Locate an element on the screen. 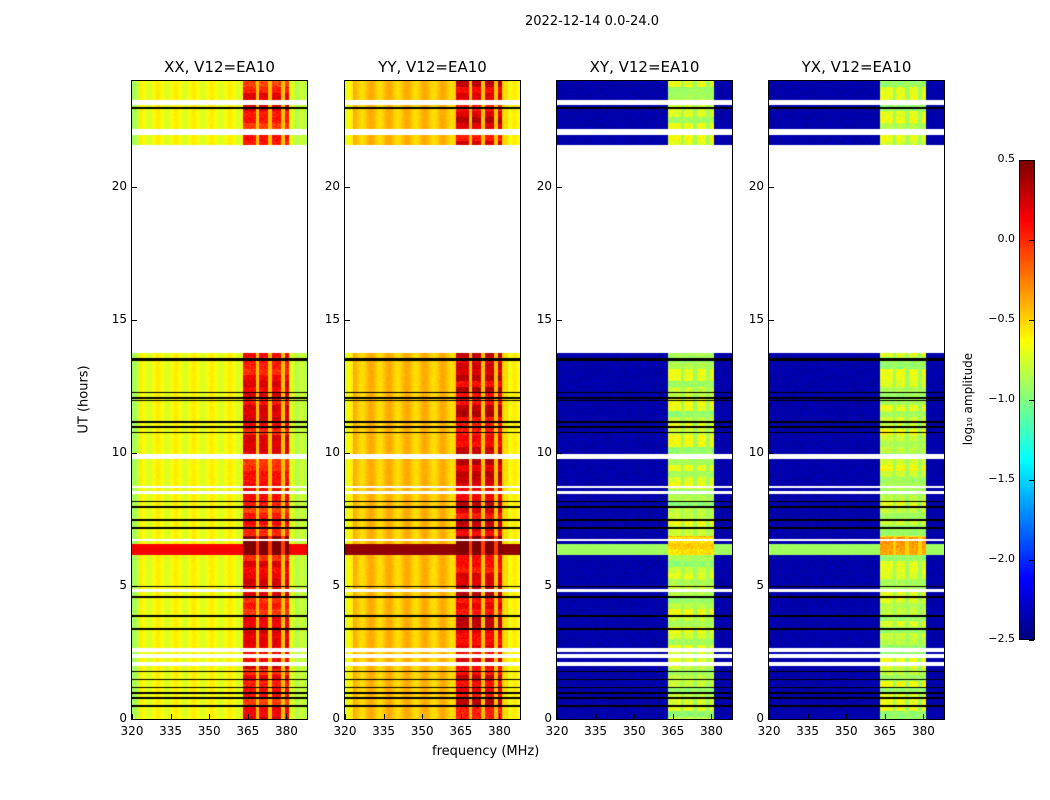 The width and height of the screenshot is (1050, 800). panel-title: XY, V12=EA10 is located at coordinates (644, 67).